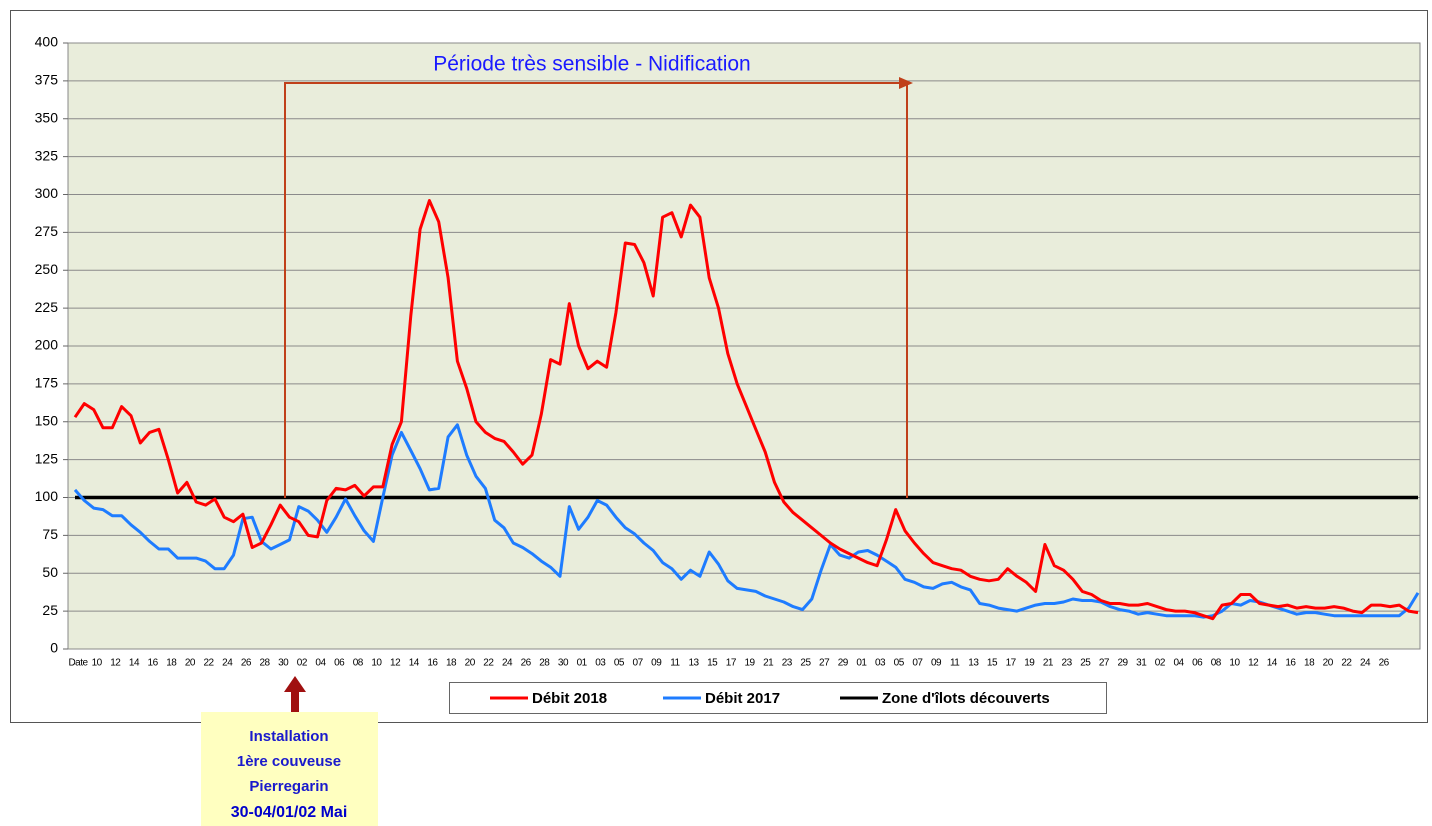 This screenshot has height=826, width=1432. Describe the element at coordinates (47, 269) in the screenshot. I see `y-tick-label: 250` at that location.